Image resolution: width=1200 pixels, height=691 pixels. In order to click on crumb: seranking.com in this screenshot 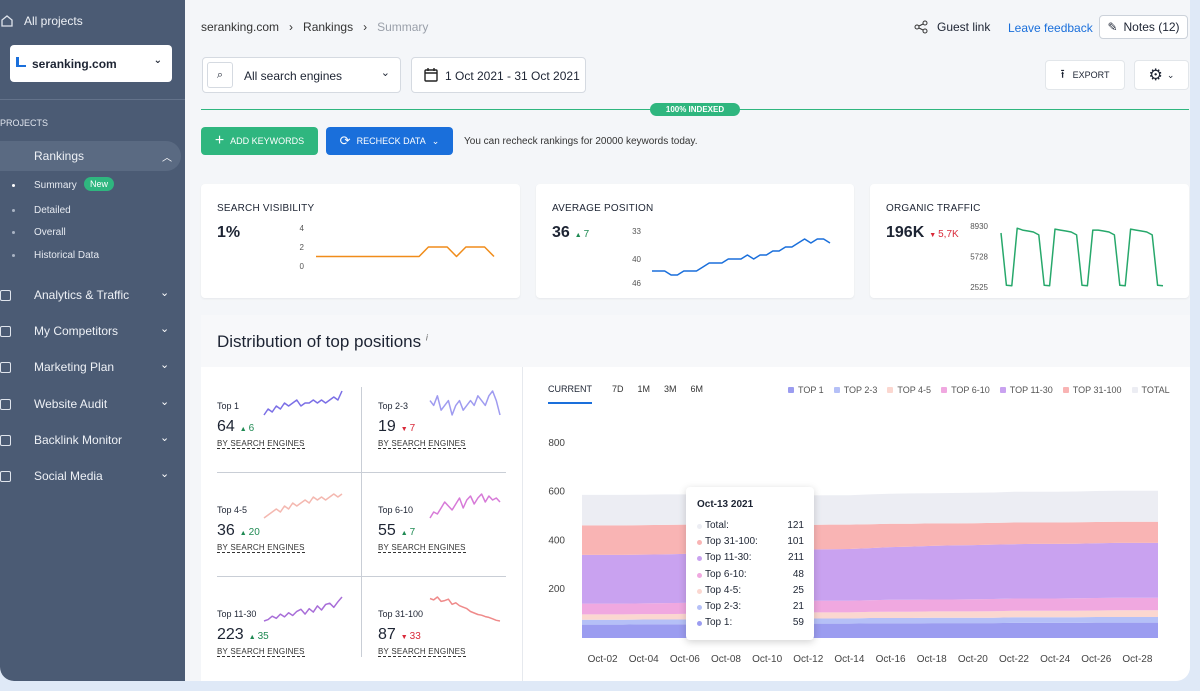, I will do `click(240, 27)`.